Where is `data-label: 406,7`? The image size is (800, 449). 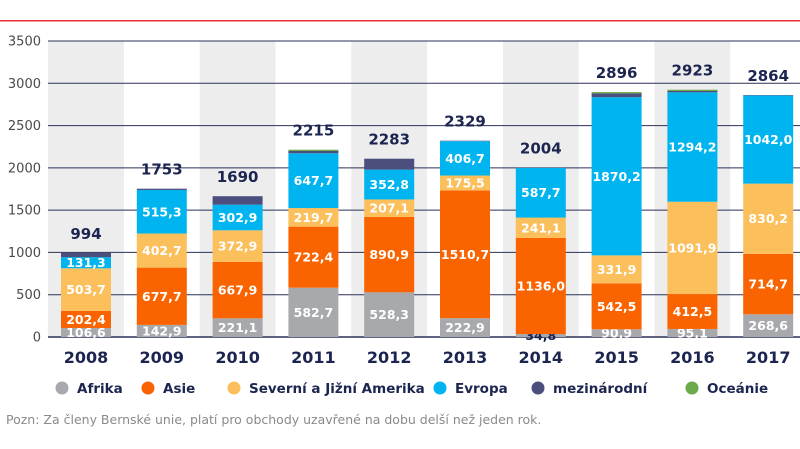
data-label: 406,7 is located at coordinates (465, 158).